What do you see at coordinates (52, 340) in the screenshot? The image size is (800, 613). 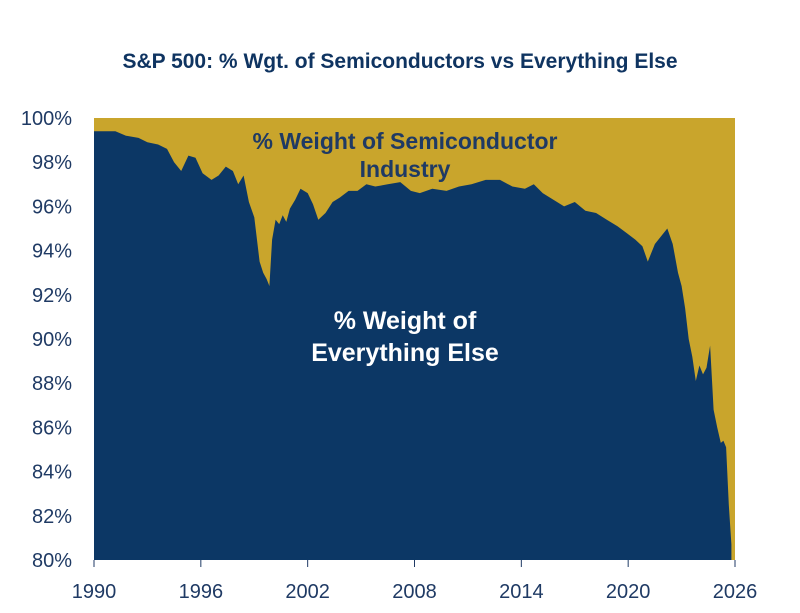 I see `y-tick-label: 90%` at bounding box center [52, 340].